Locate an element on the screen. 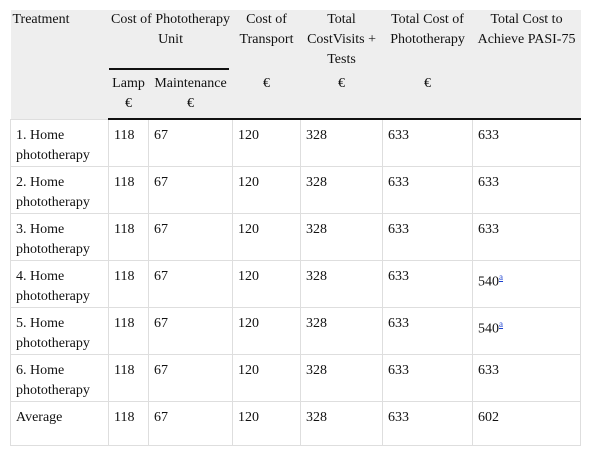 Image resolution: width=590 pixels, height=455 pixels. header-cell: Treatment is located at coordinates (59, 64).